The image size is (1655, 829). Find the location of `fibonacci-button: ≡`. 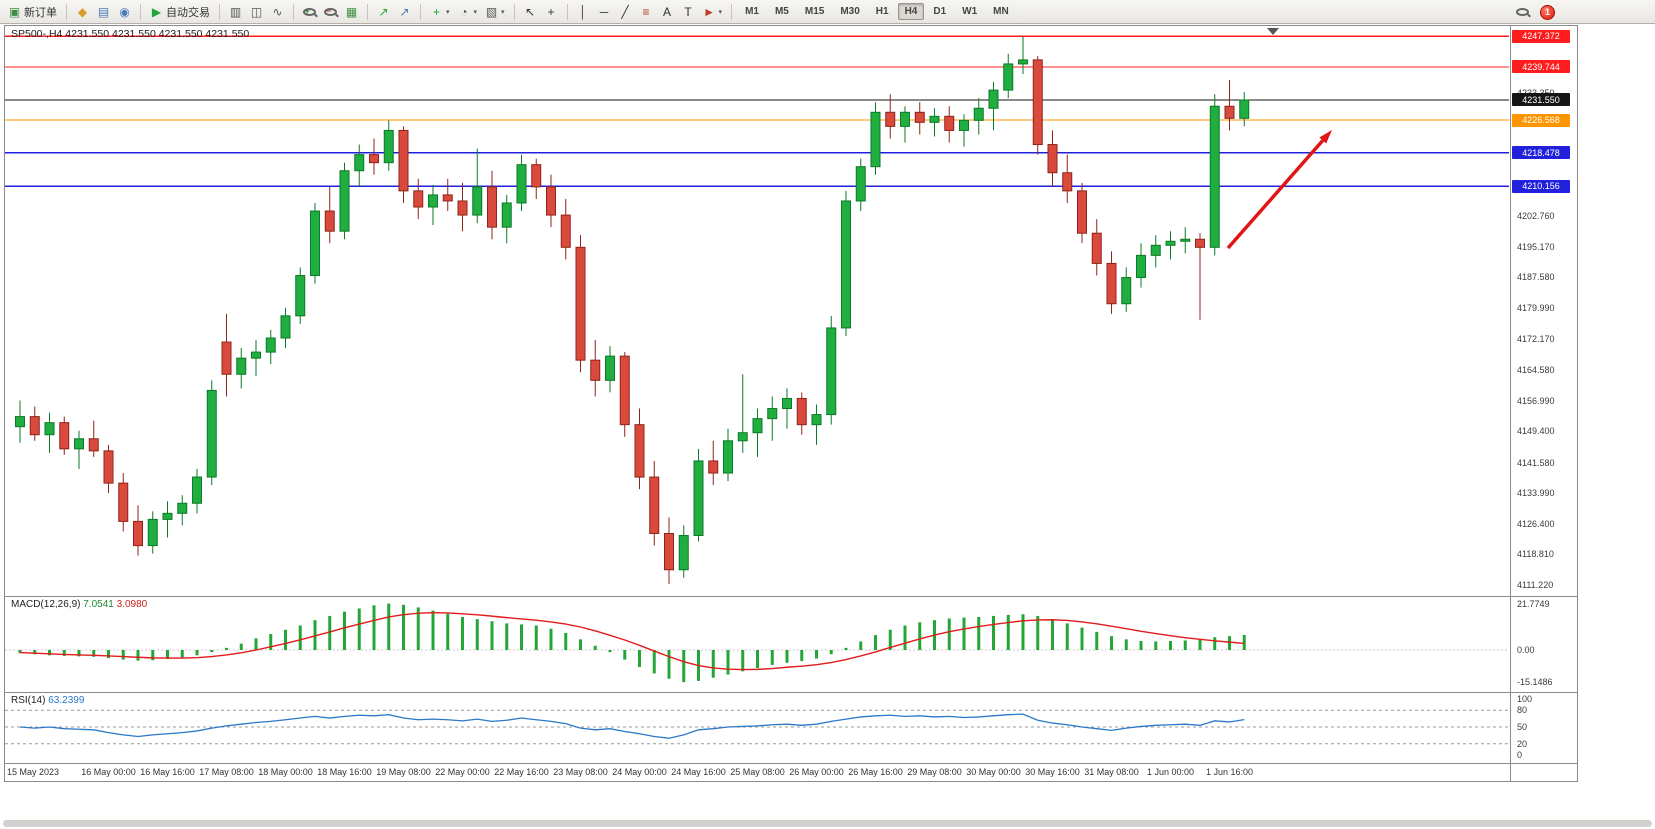

fibonacci-button: ≡ is located at coordinates (646, 12).